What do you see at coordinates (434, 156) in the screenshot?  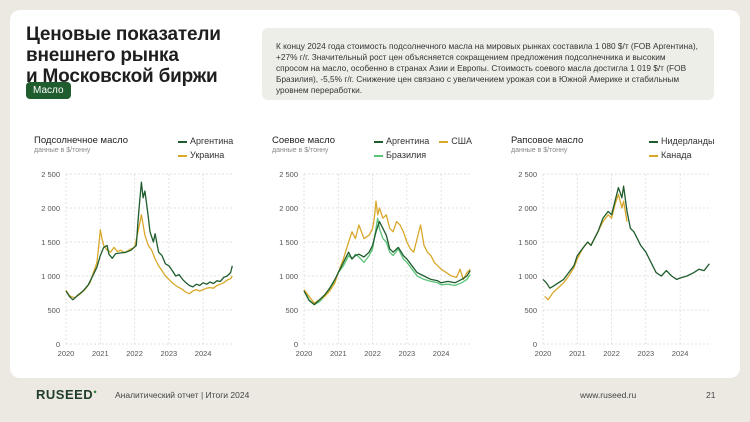 I see `legend-item: Бразилия` at bounding box center [434, 156].